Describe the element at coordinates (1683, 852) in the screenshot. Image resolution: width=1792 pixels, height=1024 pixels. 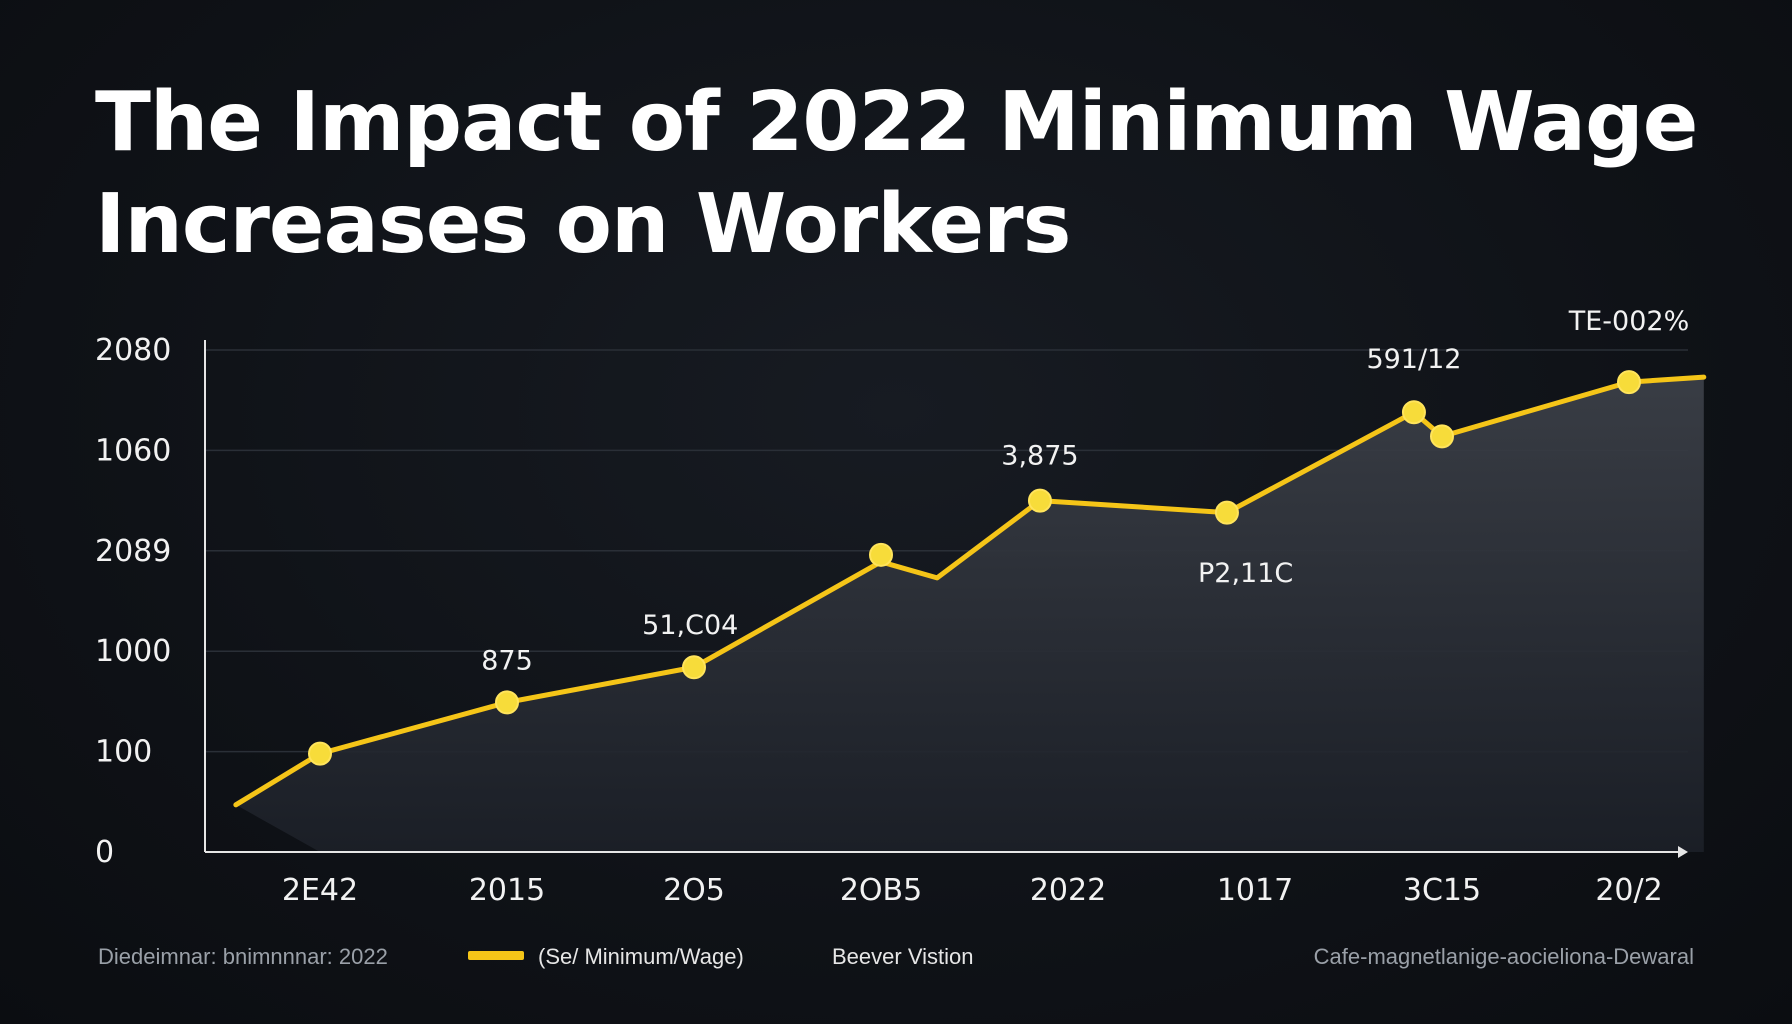
I see `x-axis-arrow` at that location.